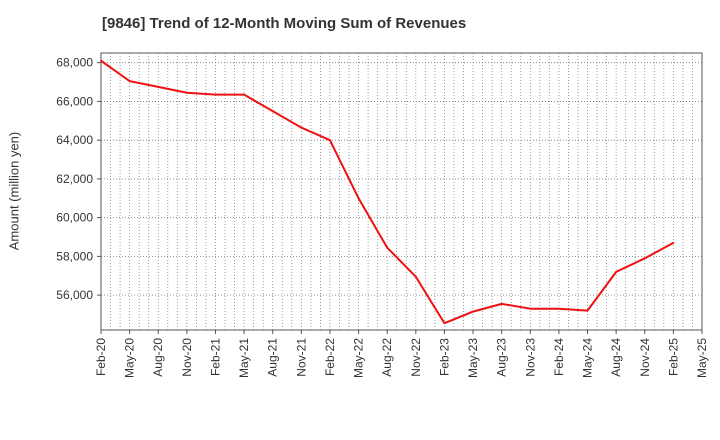 The image size is (720, 440). What do you see at coordinates (387, 357) in the screenshot?
I see `x-tick-label: Aug-22` at bounding box center [387, 357].